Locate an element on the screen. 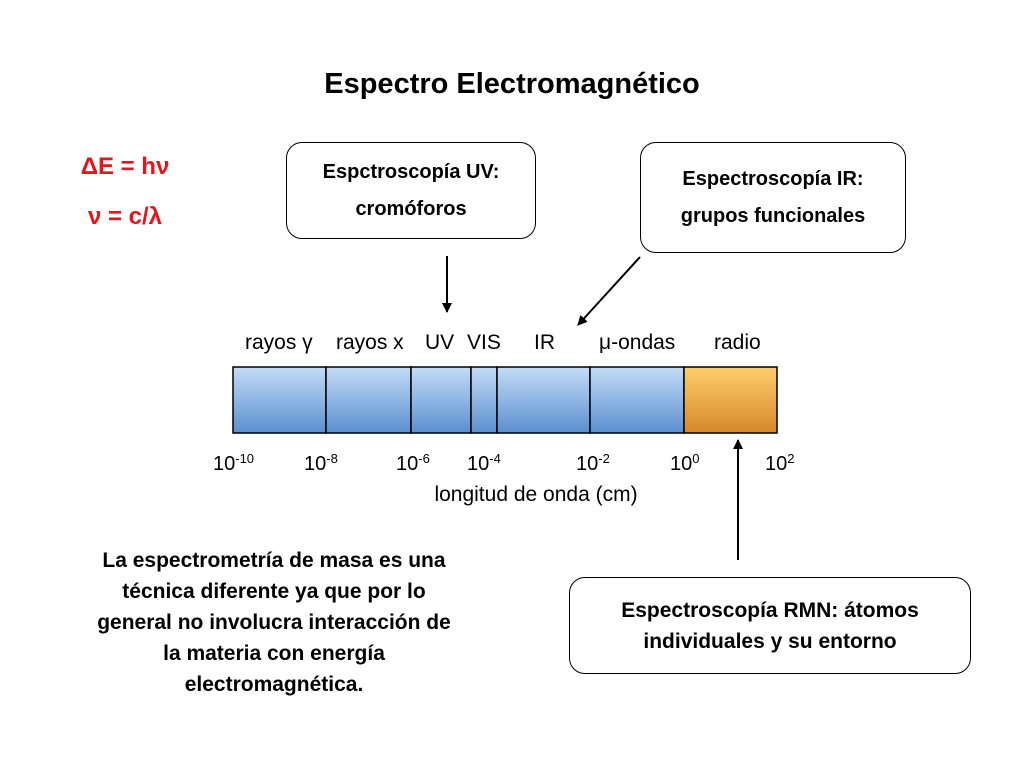 The image size is (1024, 768). tick-label: 10² is located at coordinates (780, 463).